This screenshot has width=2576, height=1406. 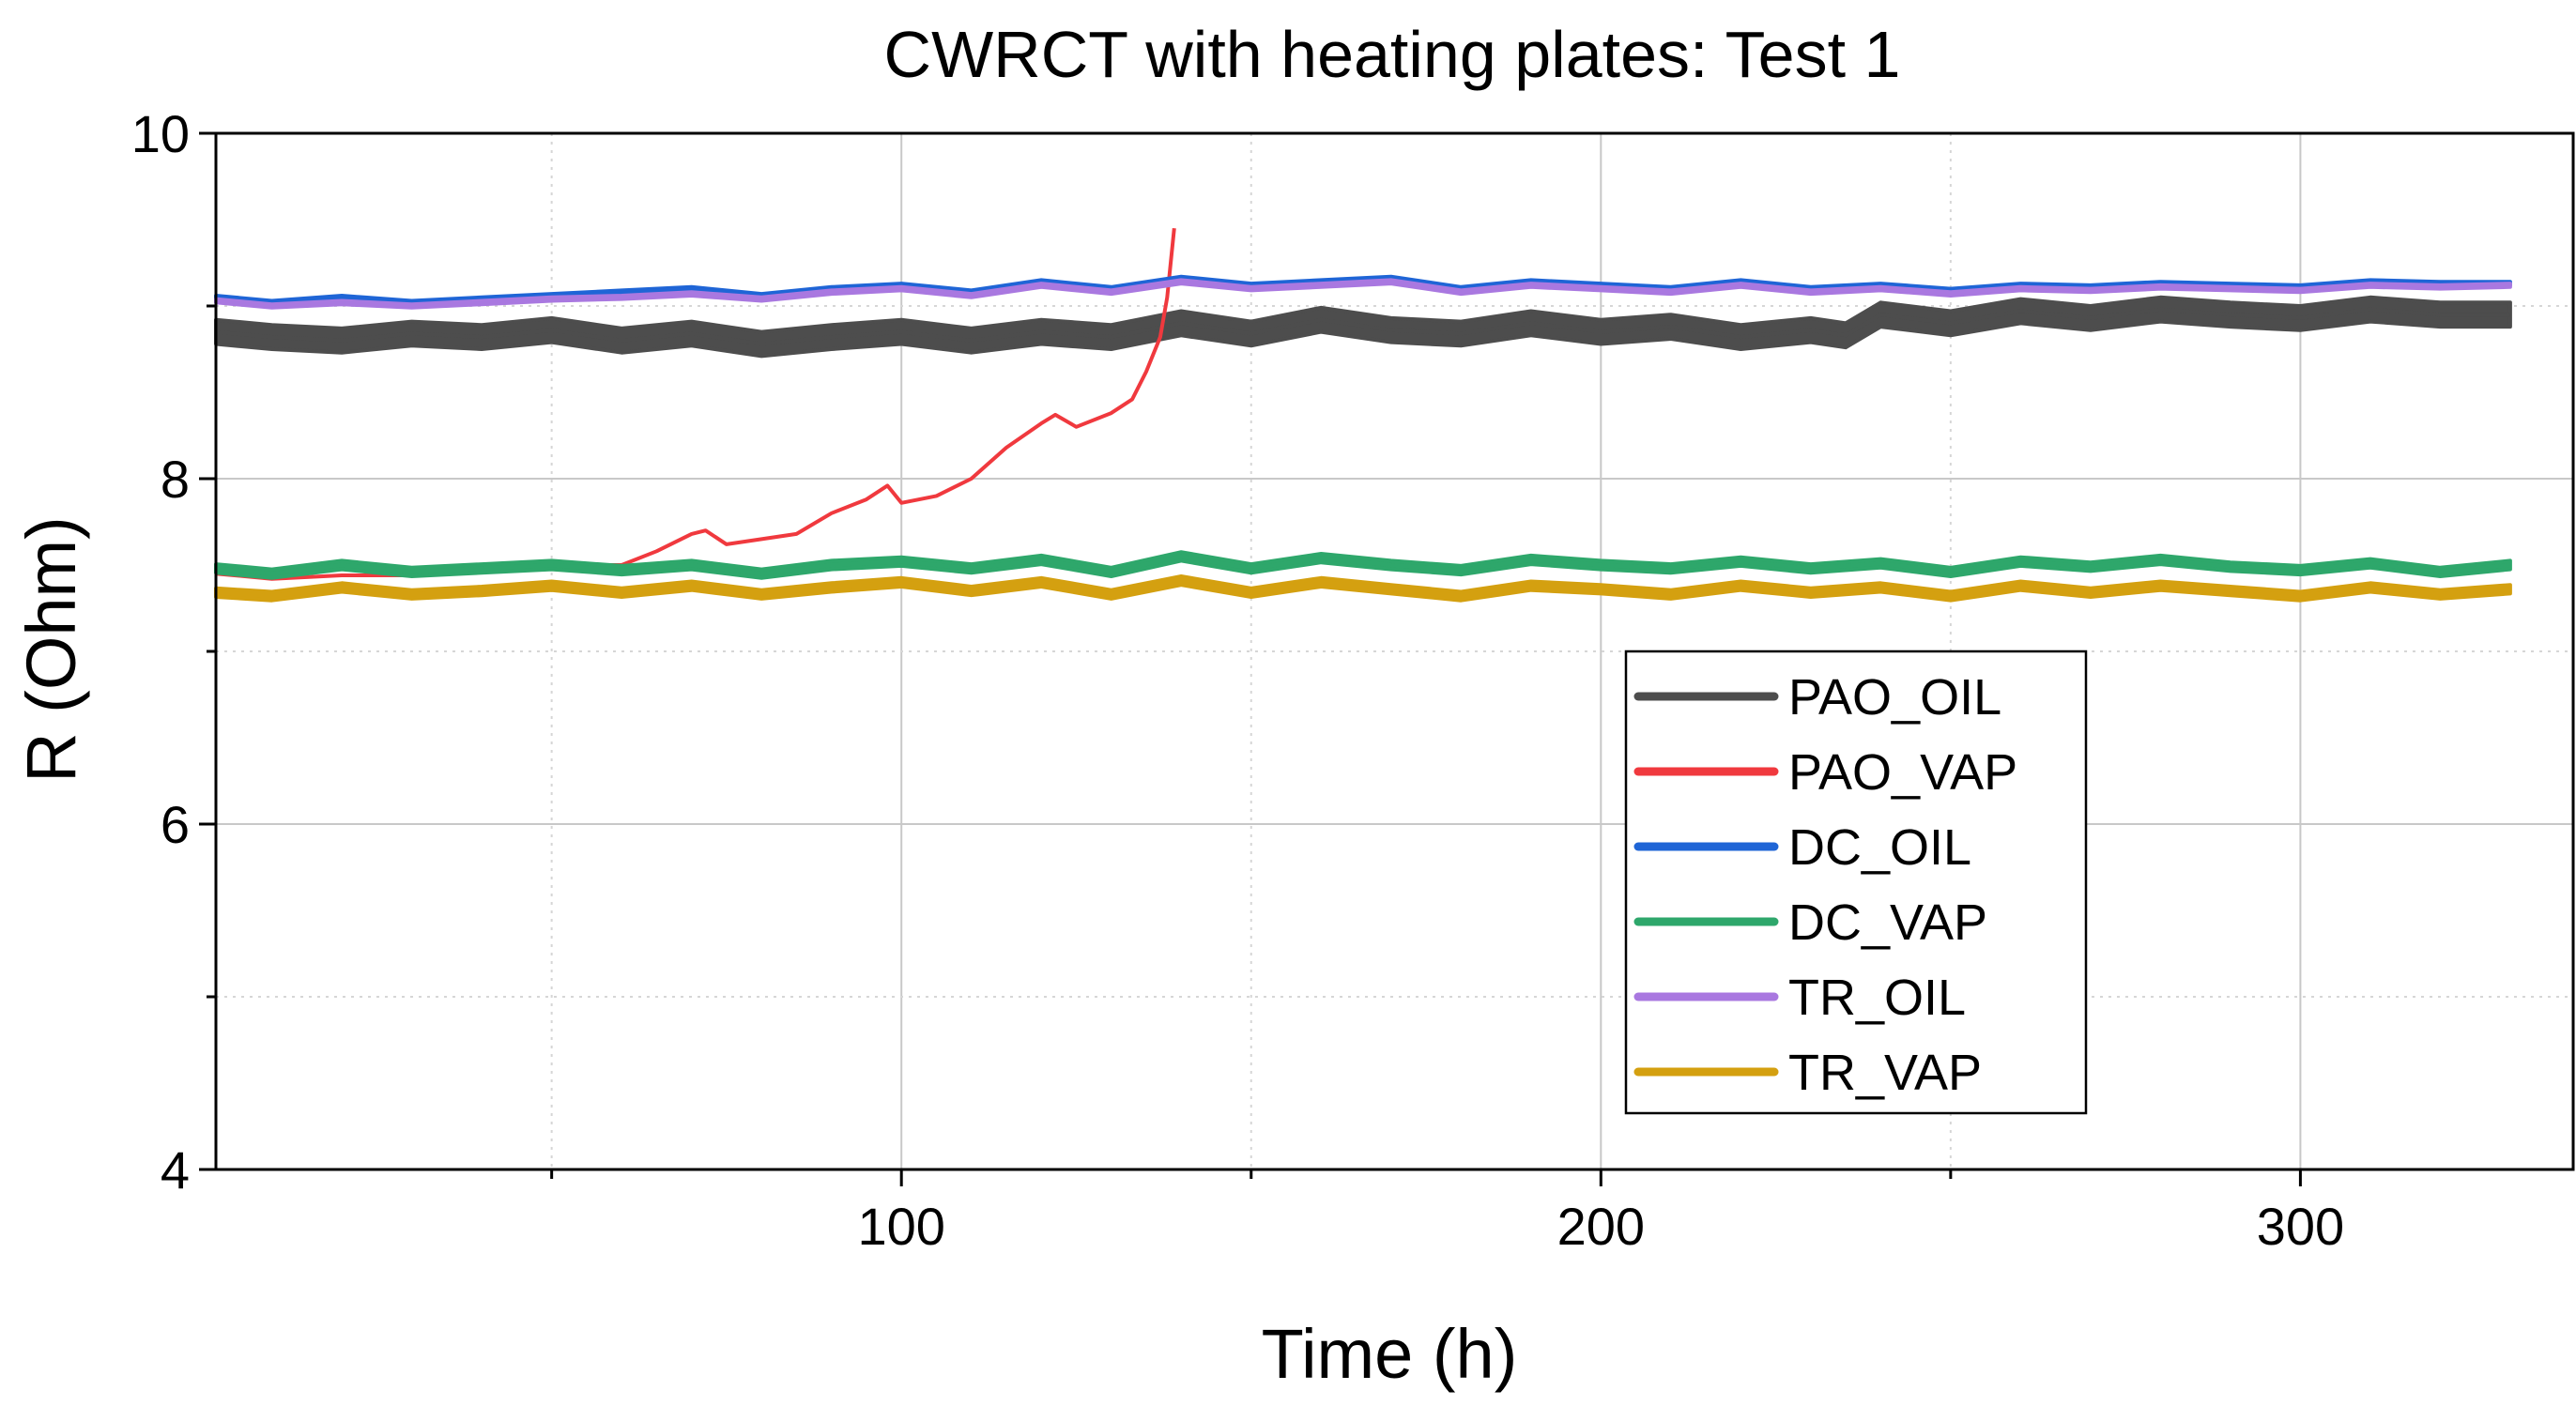 I want to click on x-tick-label-2: 300, so click(x=2301, y=1226).